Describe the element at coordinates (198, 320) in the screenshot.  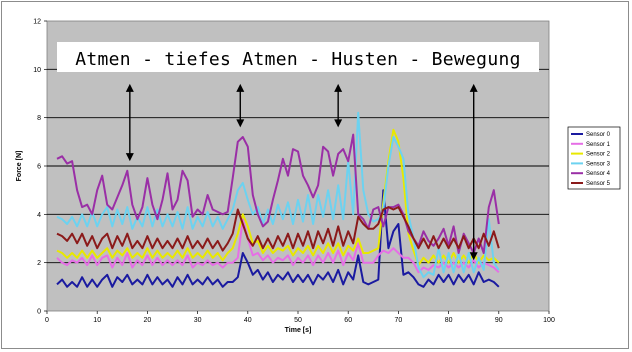
I see `x-tick-label: 30` at that location.